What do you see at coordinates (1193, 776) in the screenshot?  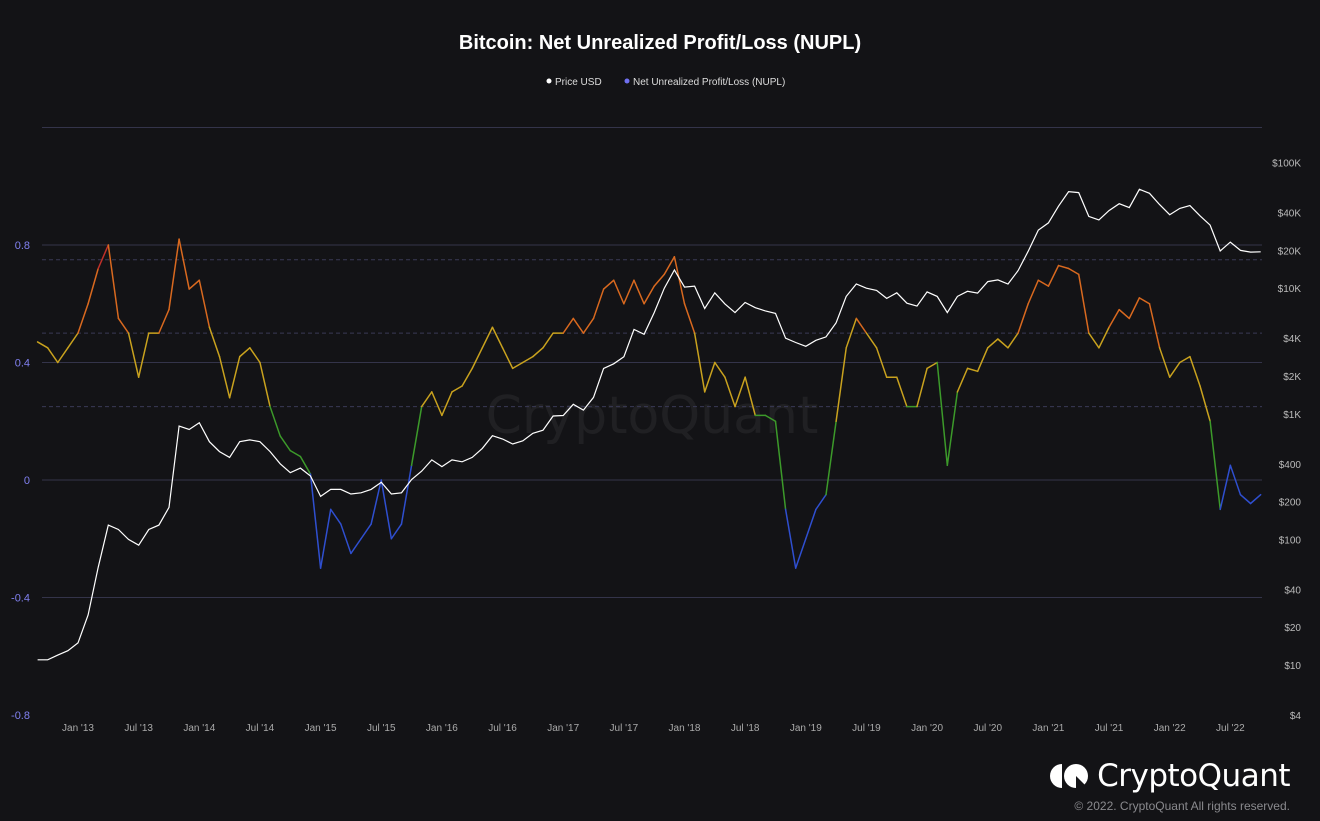 I see `brand-name: CryptoQuant` at bounding box center [1193, 776].